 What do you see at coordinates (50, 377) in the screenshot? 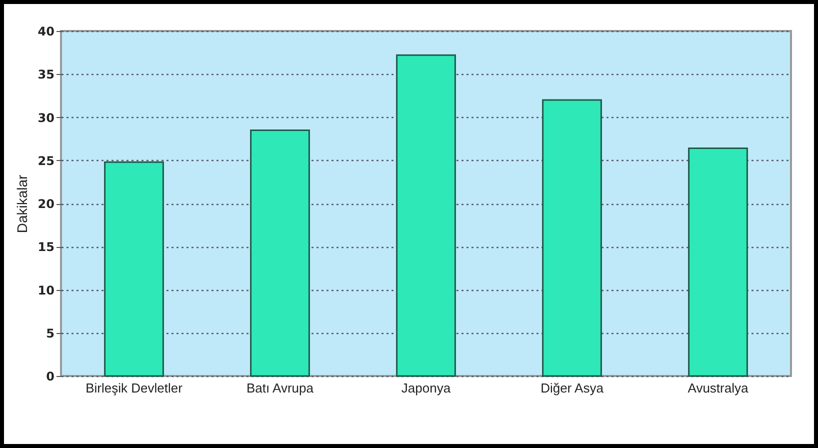
I see `y-tick-label: 0` at bounding box center [50, 377].